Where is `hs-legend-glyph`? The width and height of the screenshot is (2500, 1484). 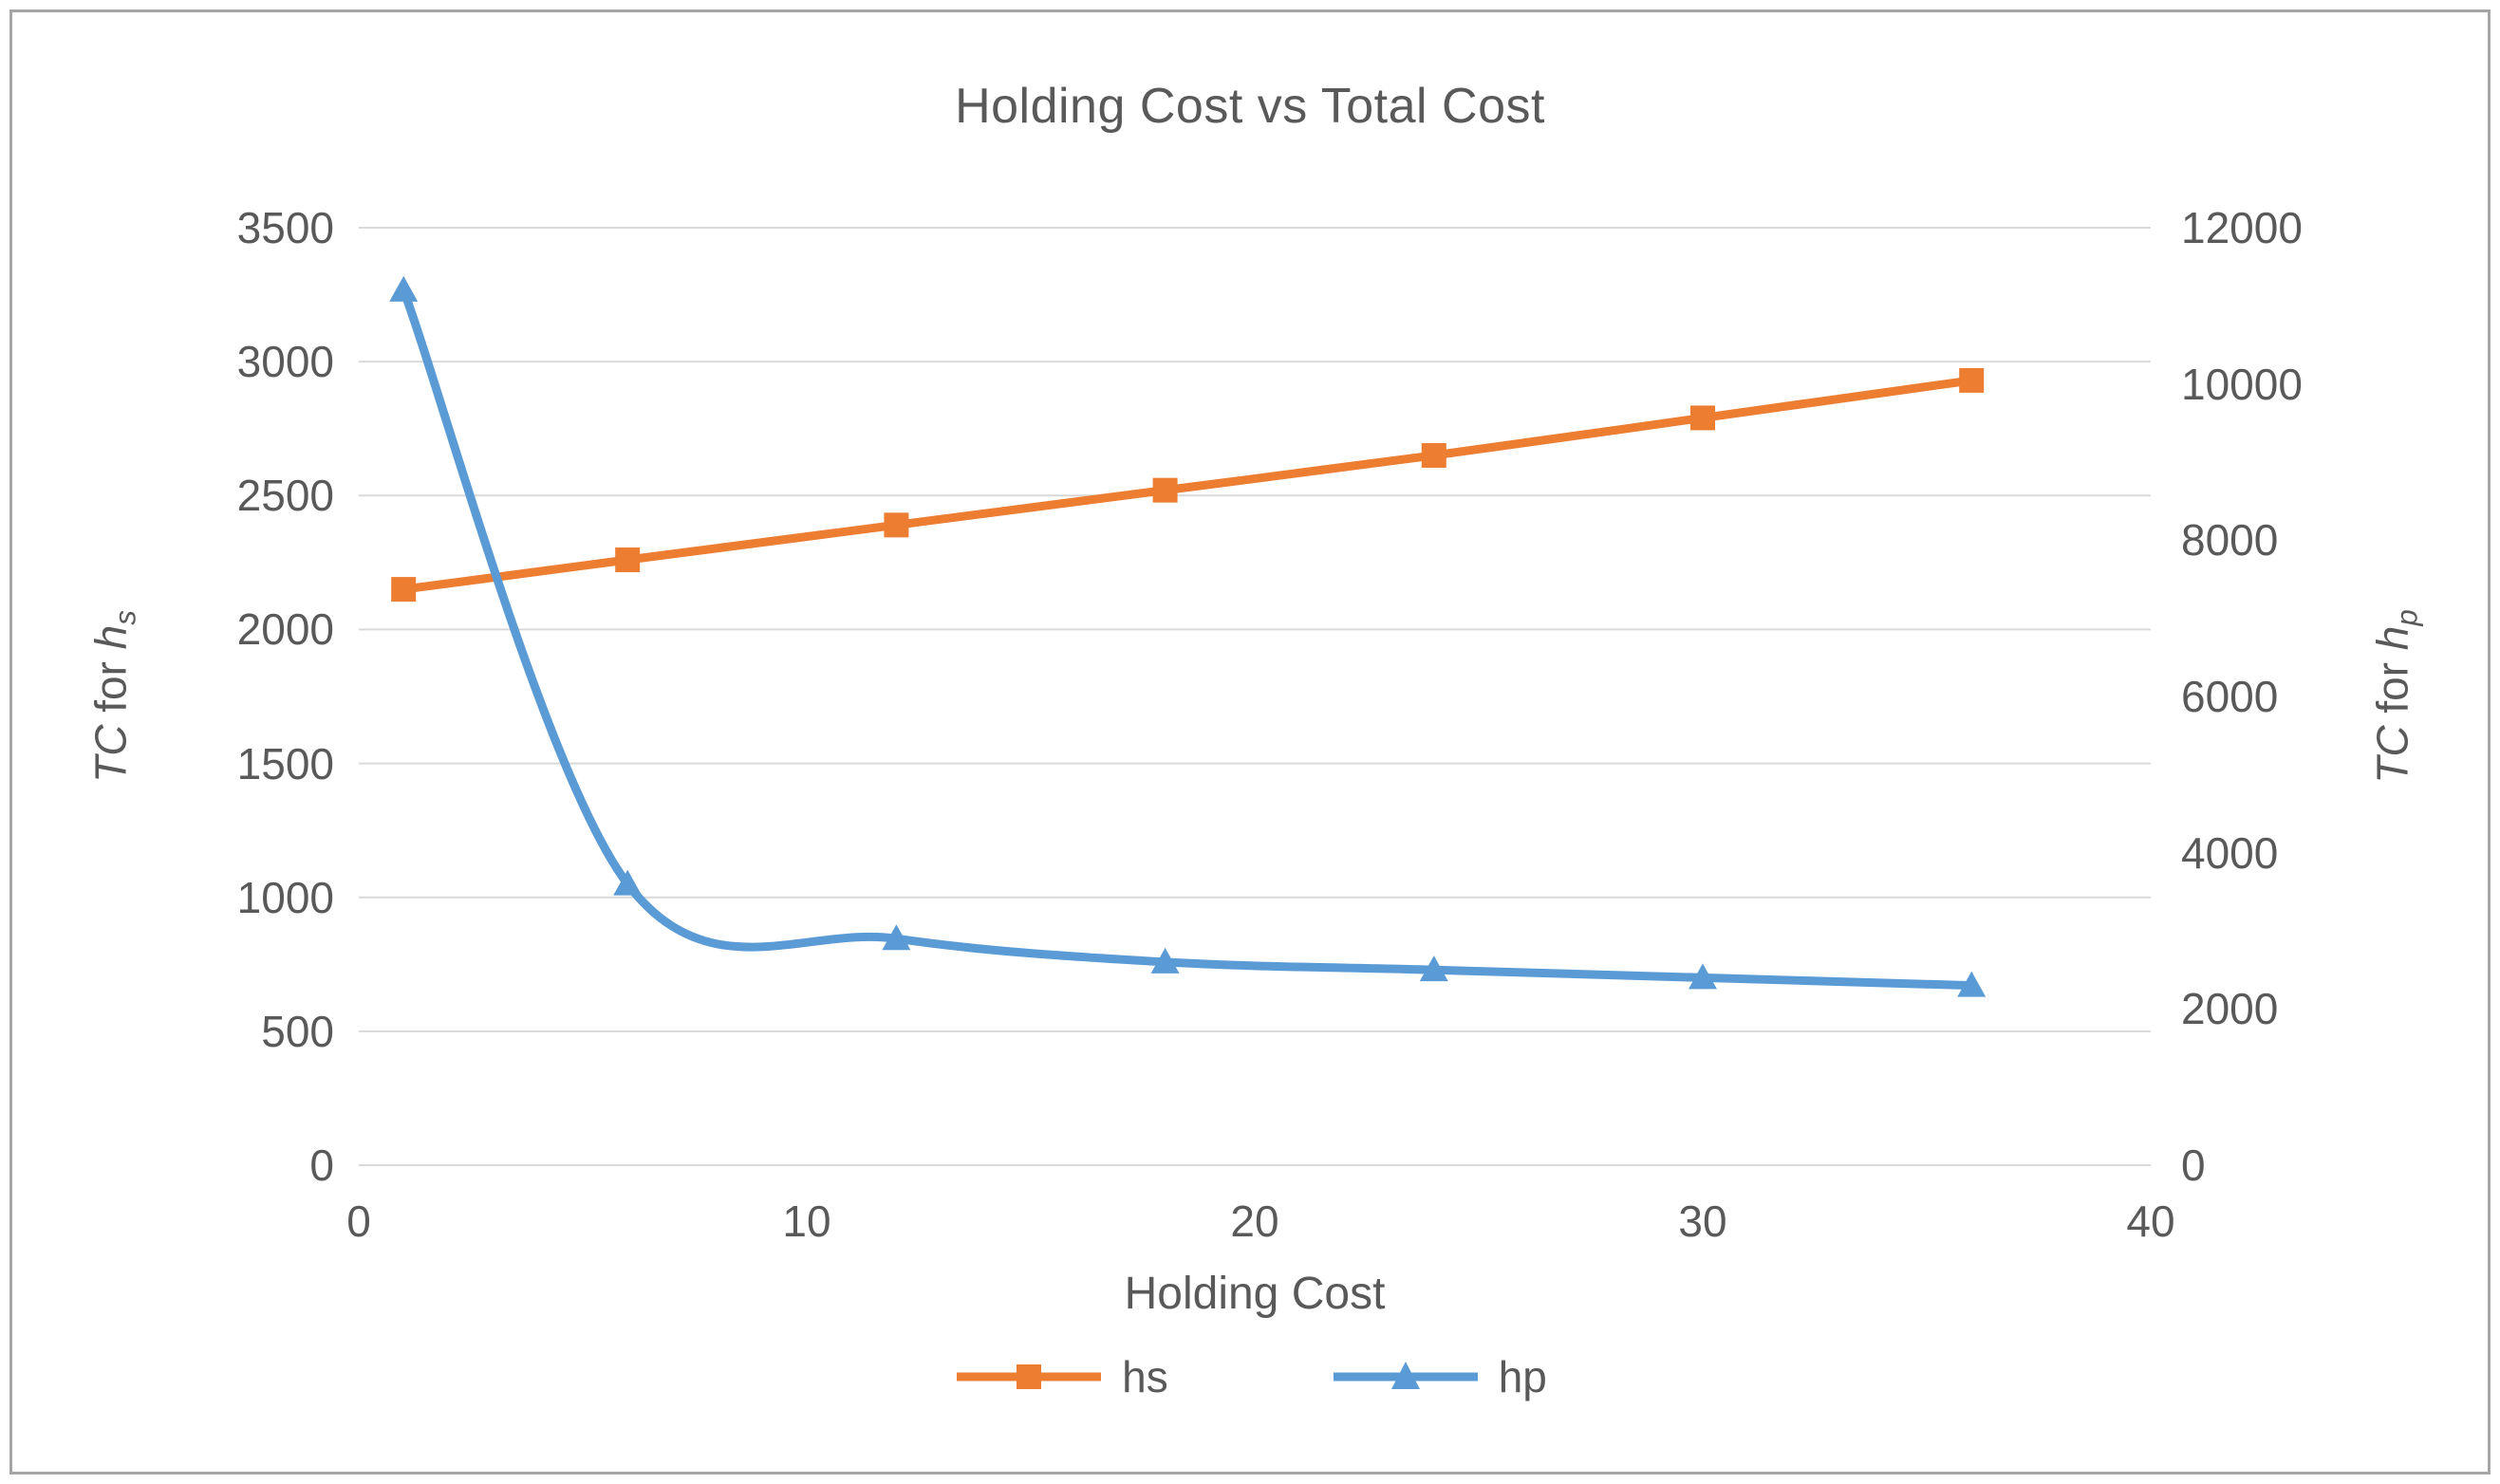
hs-legend-glyph is located at coordinates (1029, 1376).